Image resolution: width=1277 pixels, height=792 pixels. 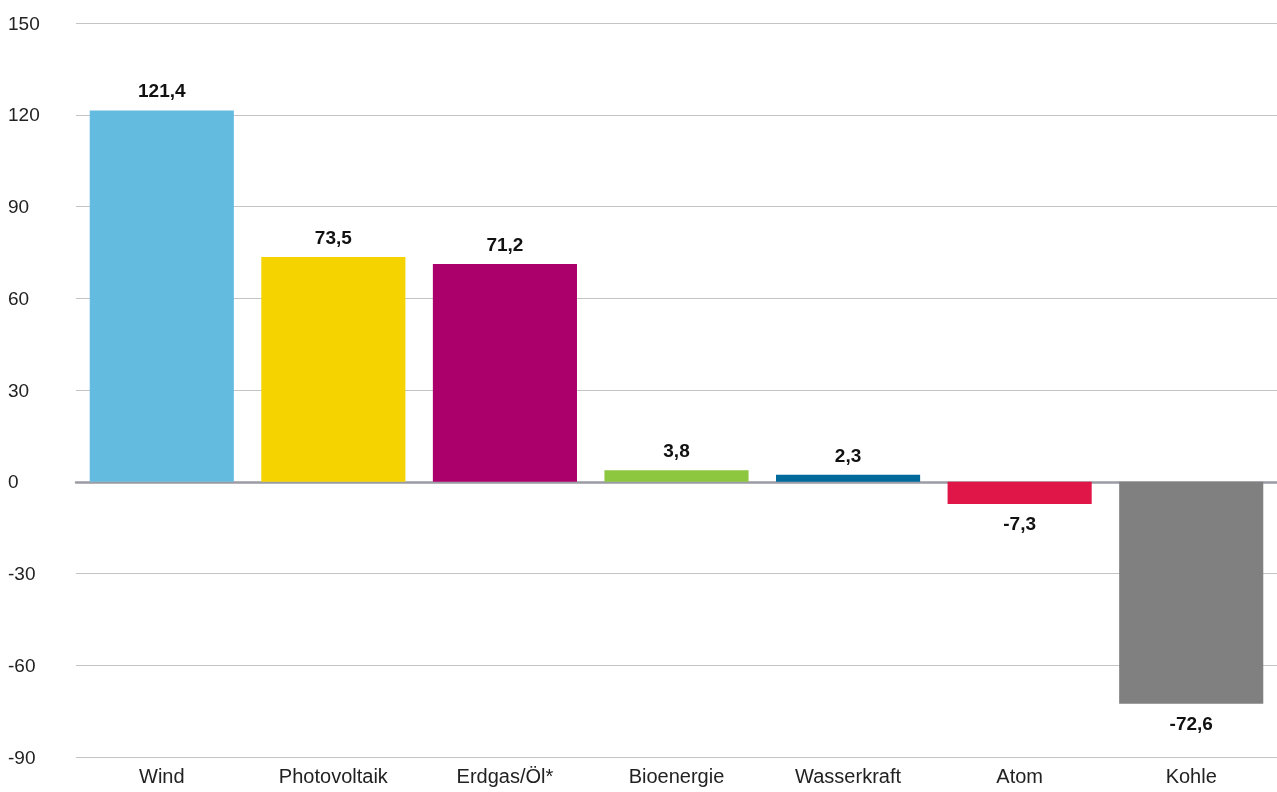 I want to click on y-tick-label: 90, so click(x=19, y=206).